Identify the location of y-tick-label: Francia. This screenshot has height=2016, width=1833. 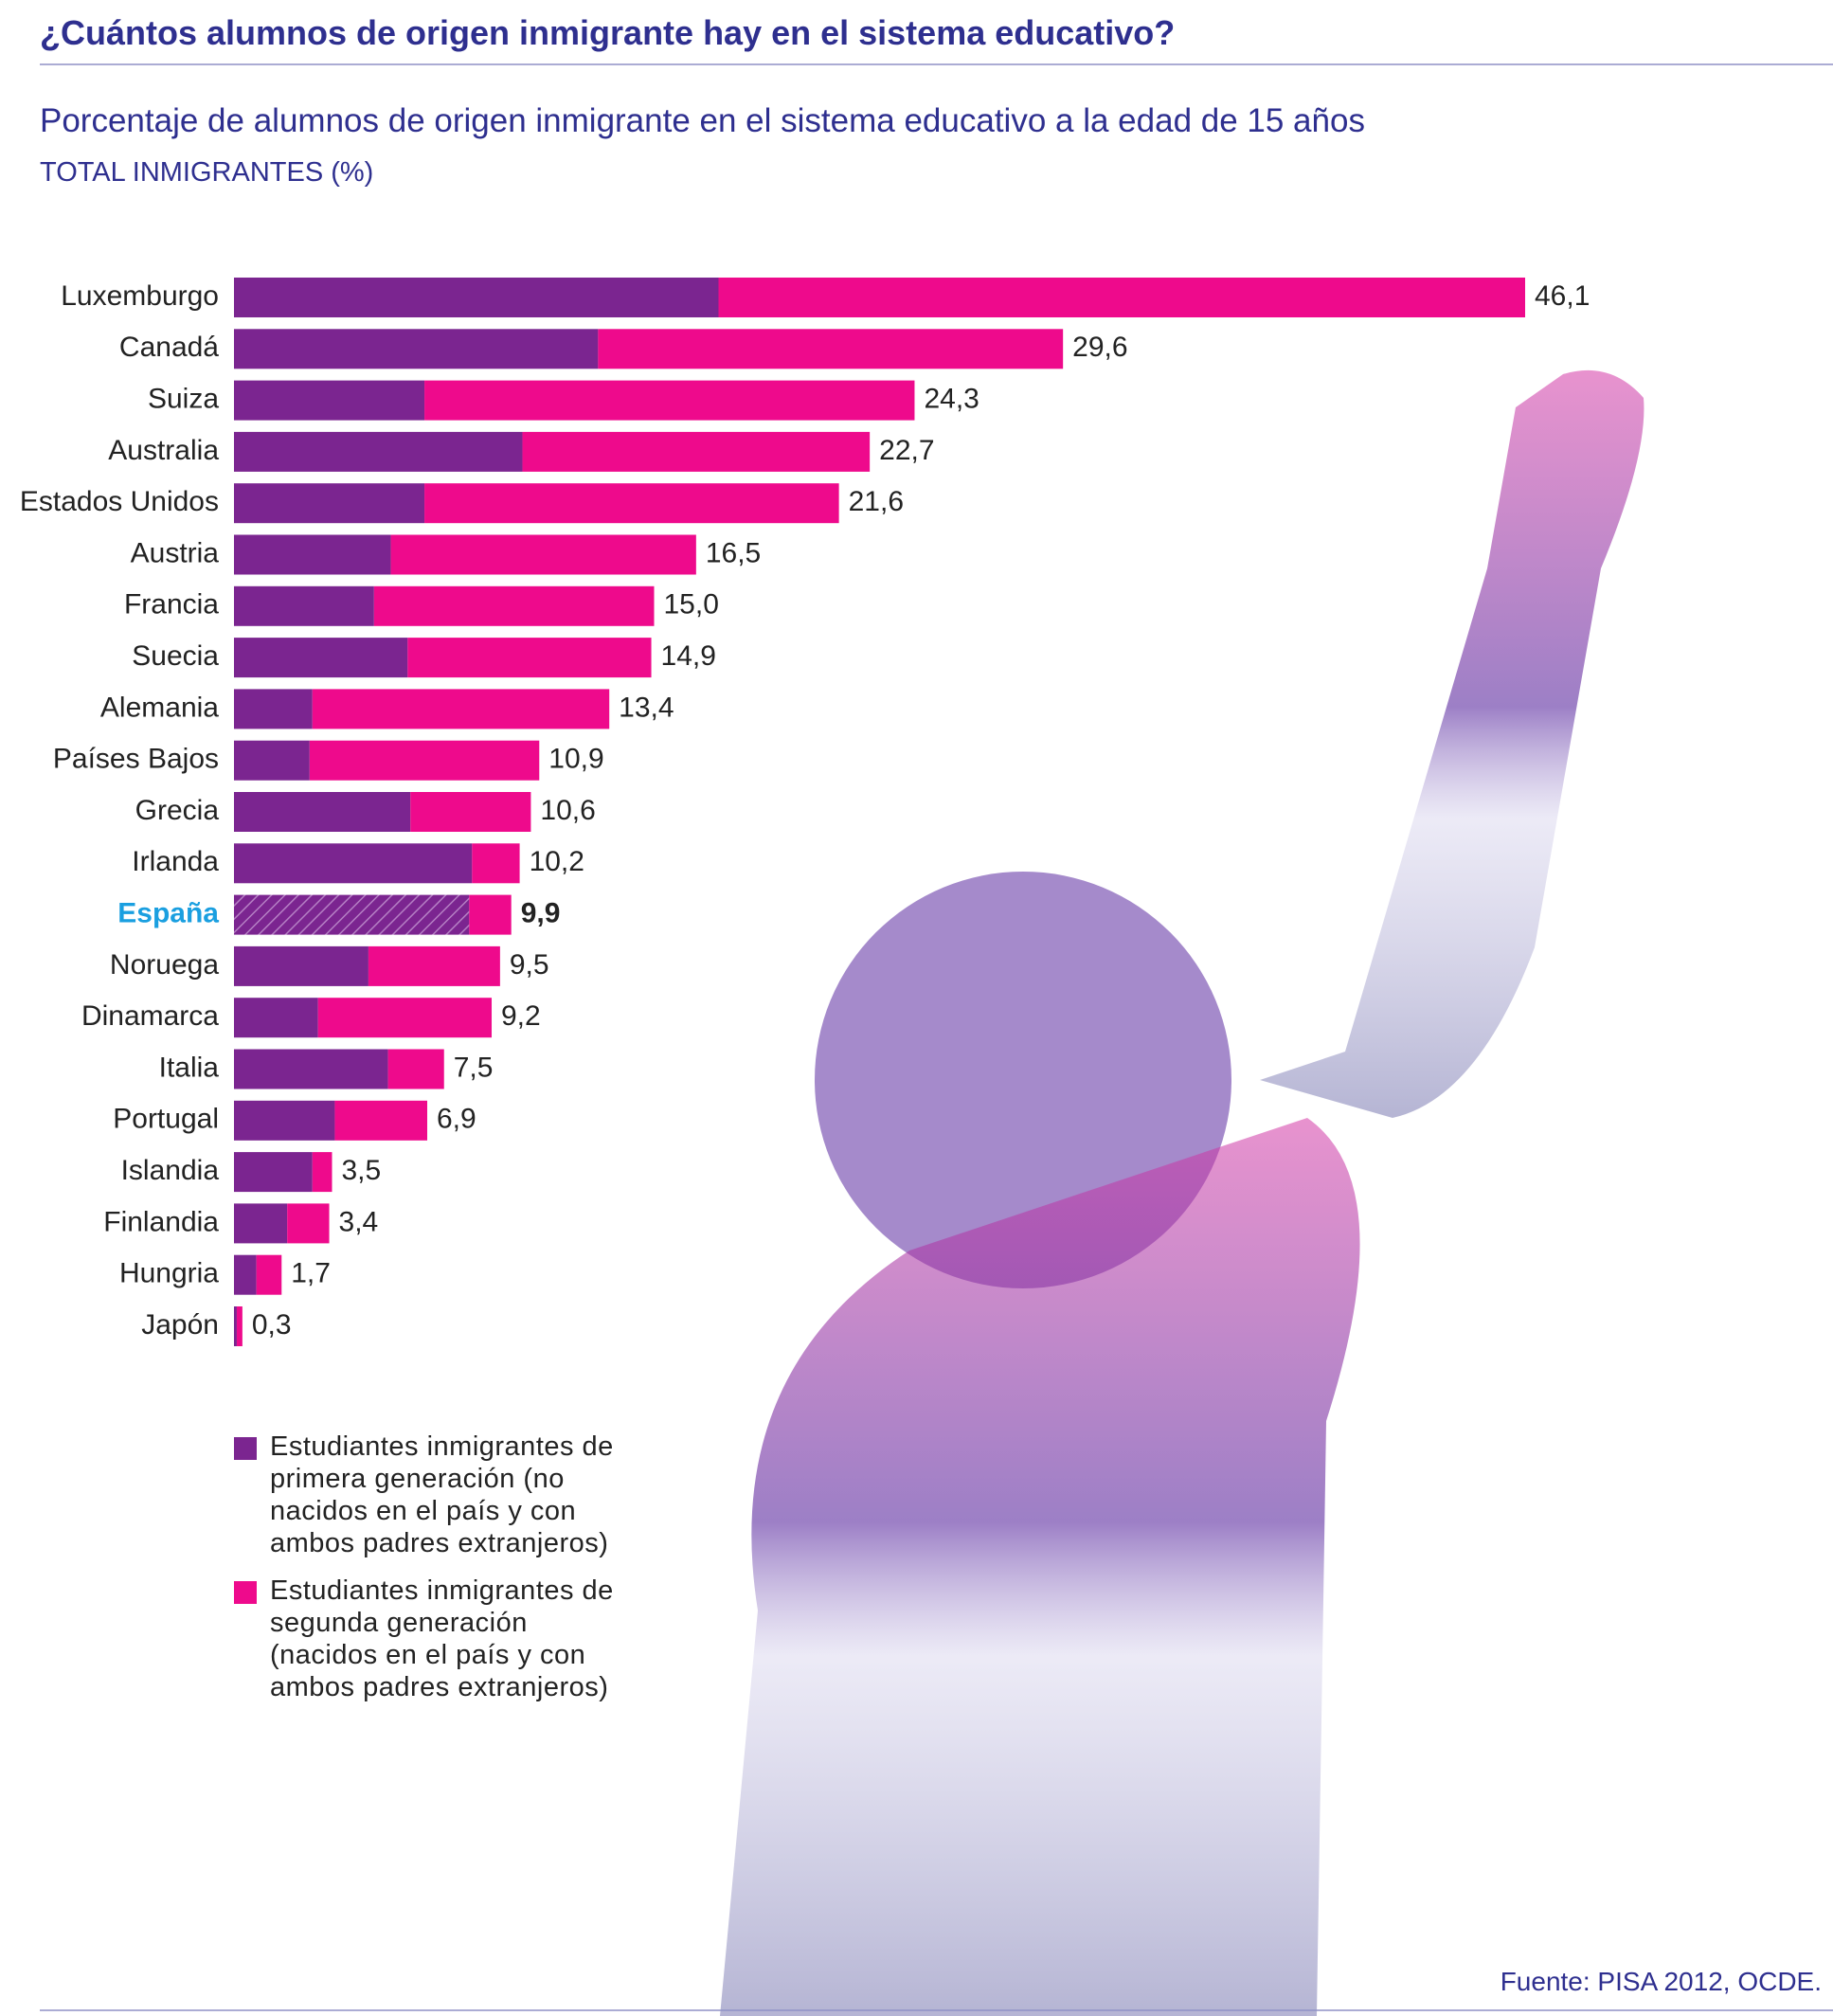
(171, 605).